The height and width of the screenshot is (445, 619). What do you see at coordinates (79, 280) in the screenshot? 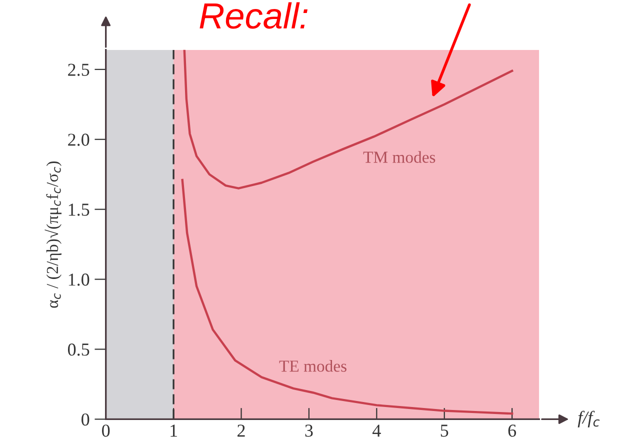
I see `y-tick-label: 1.0` at bounding box center [79, 280].